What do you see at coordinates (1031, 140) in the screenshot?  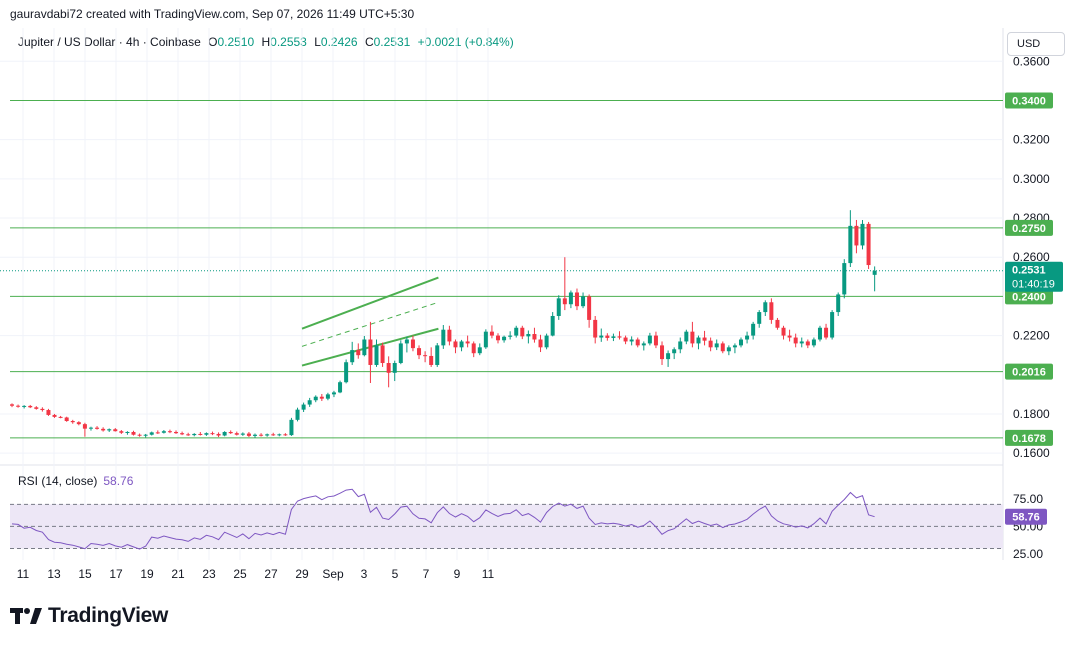 I see `price-tick-label: 0.3200` at bounding box center [1031, 140].